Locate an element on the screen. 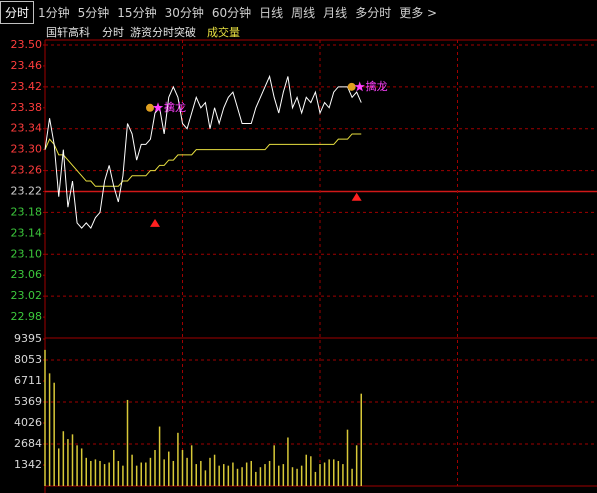 This screenshot has width=597, height=493. tab: 多分时 is located at coordinates (373, 12).